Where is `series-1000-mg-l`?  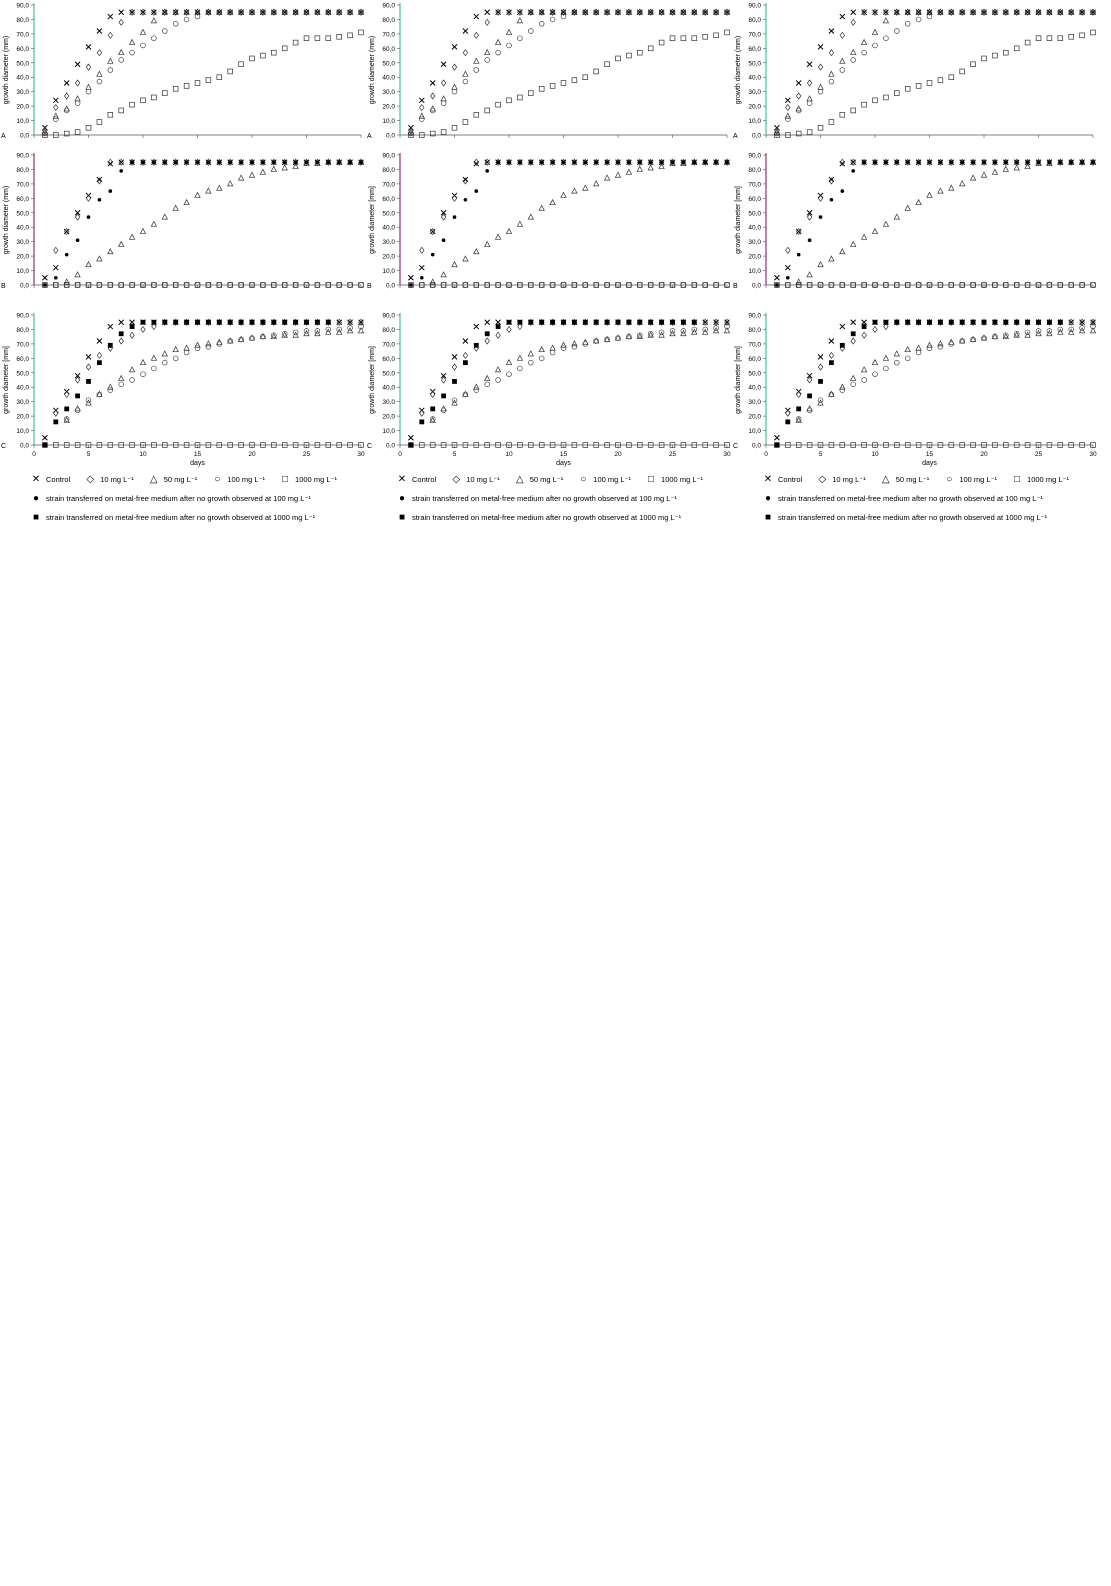
series-1000-mg-l is located at coordinates (935, 83).